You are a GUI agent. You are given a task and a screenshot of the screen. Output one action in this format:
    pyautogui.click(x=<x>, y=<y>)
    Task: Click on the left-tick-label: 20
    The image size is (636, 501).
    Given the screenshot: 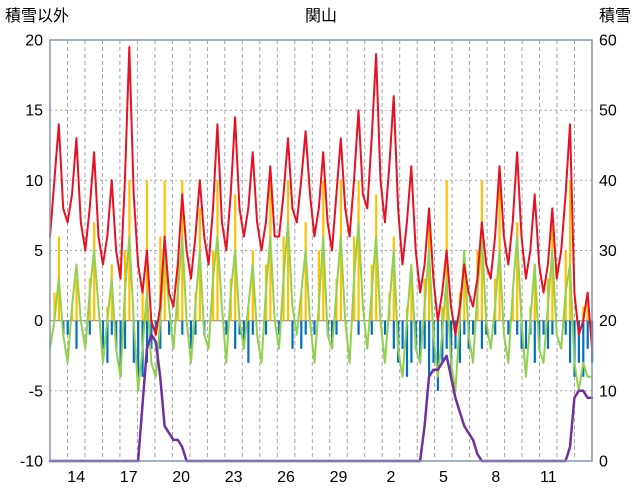 What is the action you would take?
    pyautogui.click(x=34, y=41)
    